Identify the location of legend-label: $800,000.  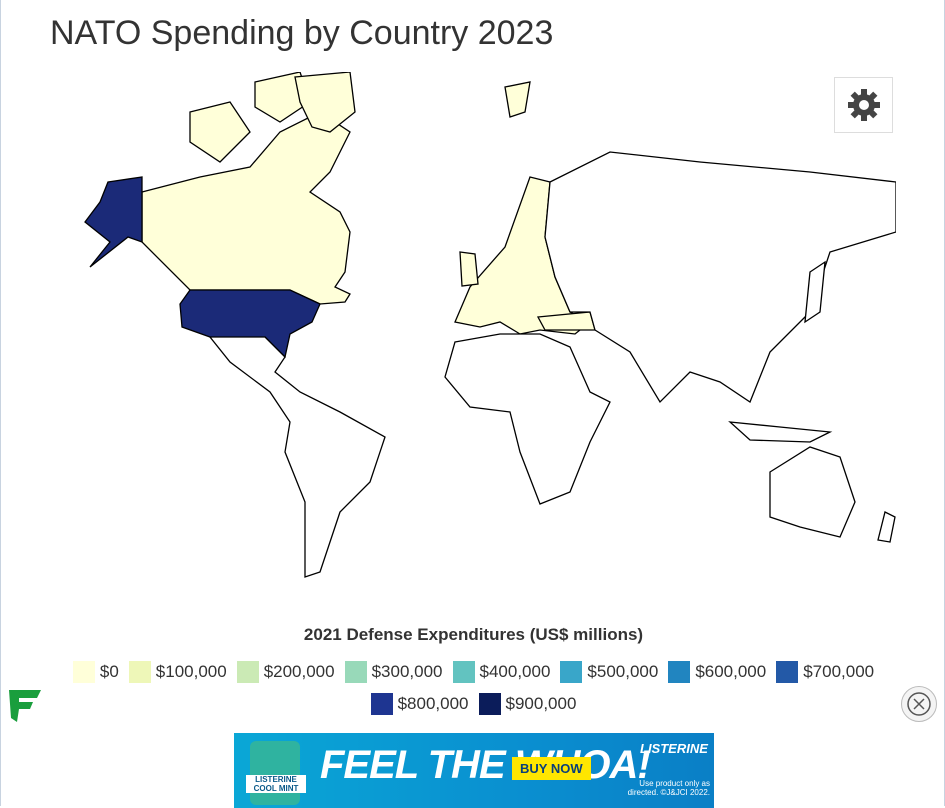
(433, 703).